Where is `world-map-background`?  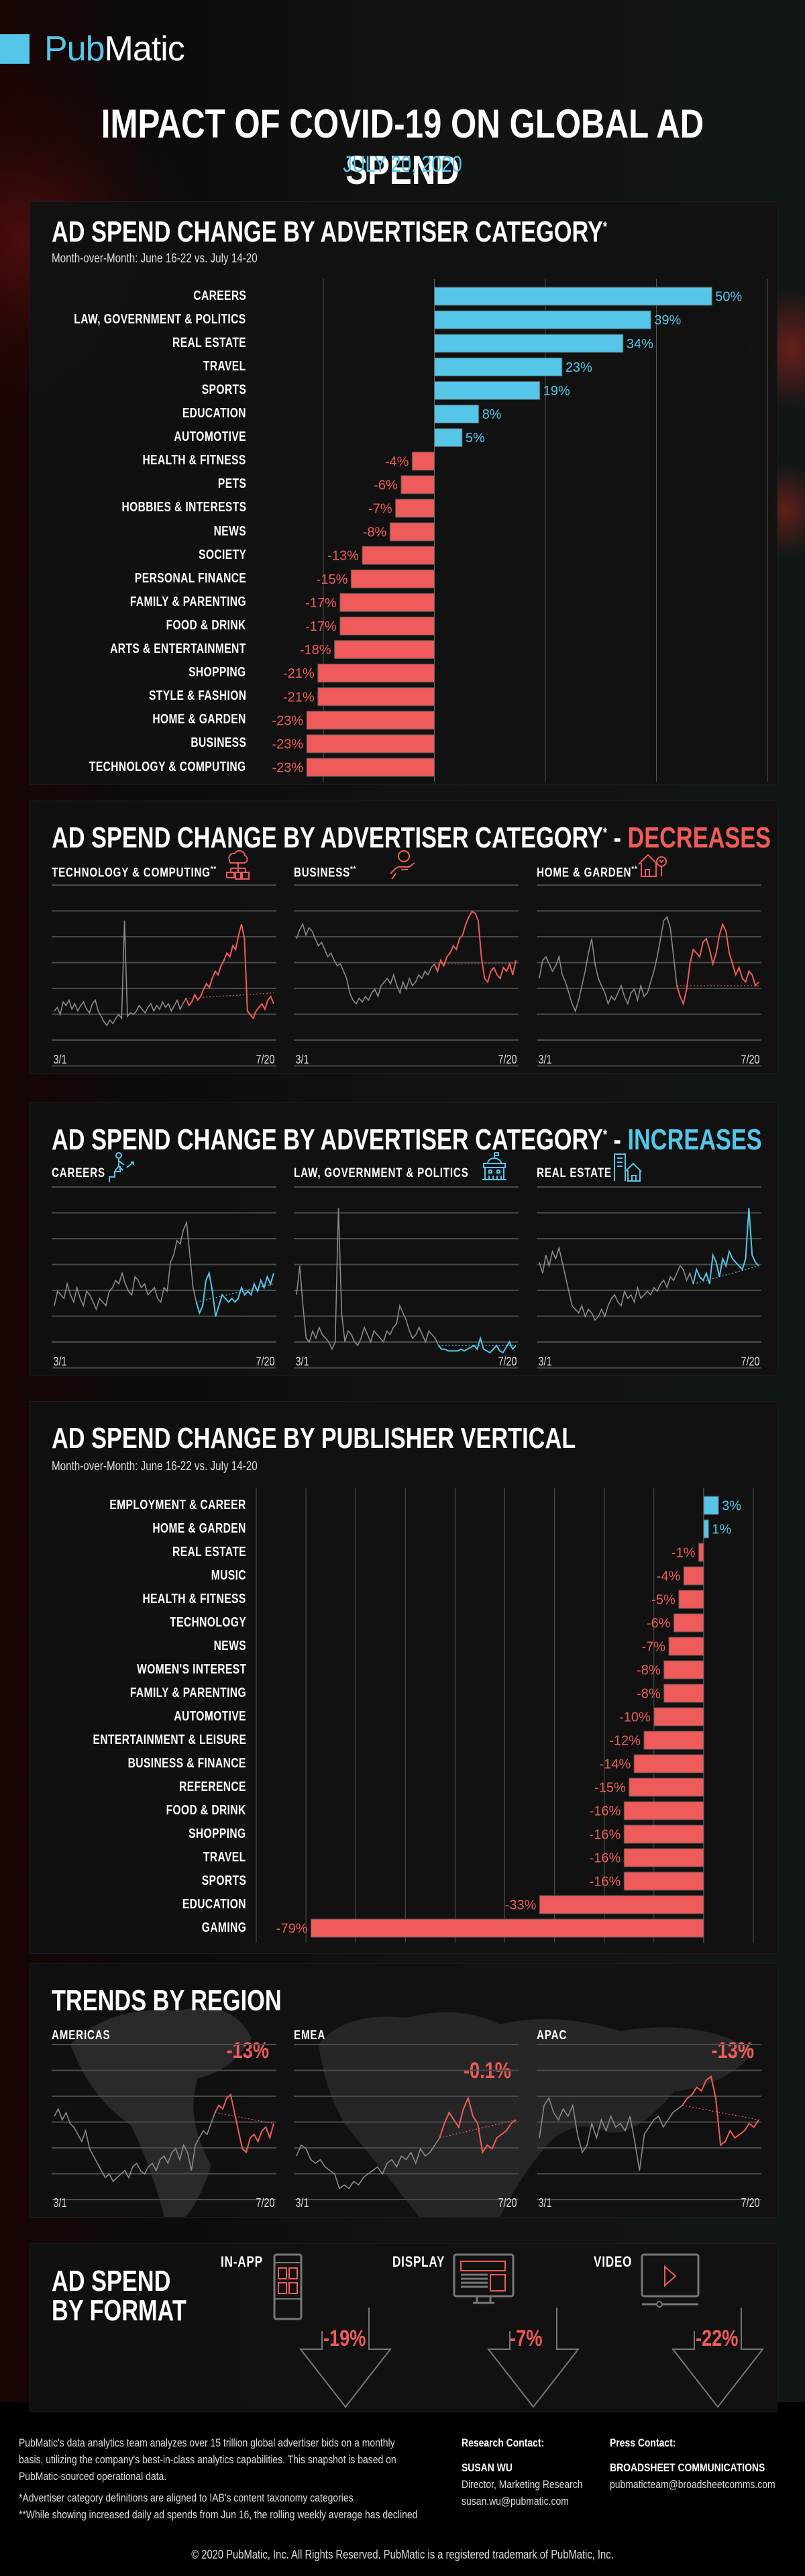
world-map-background is located at coordinates (412, 2112).